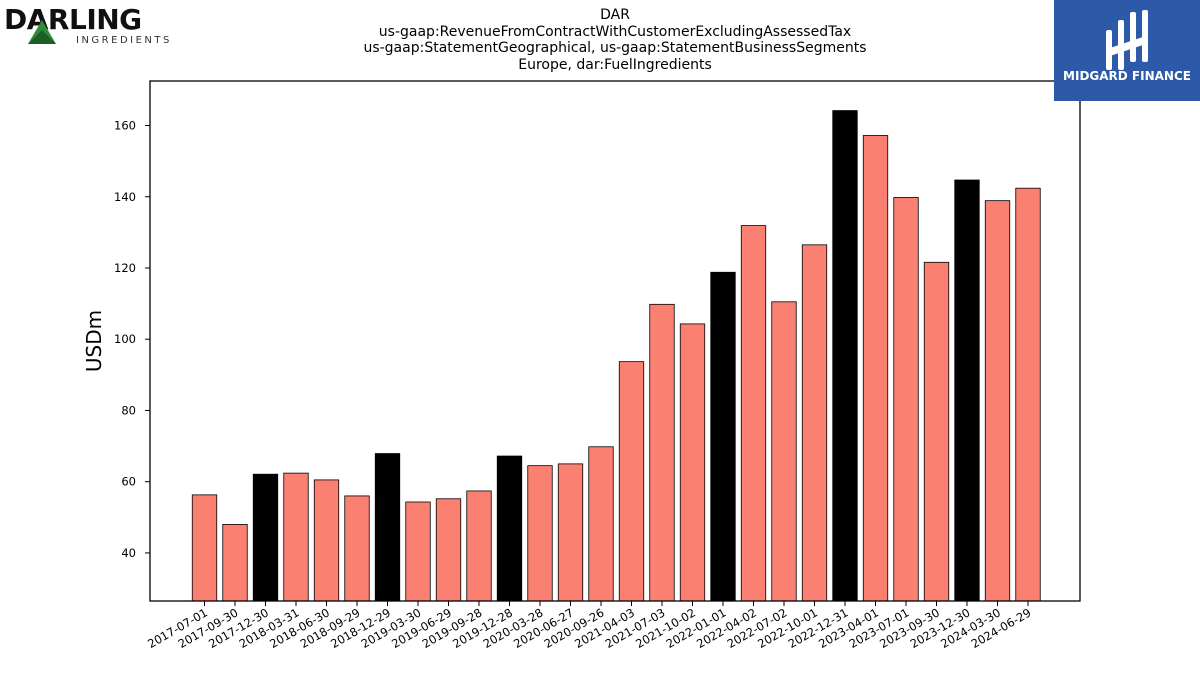 The image size is (1200, 675). Describe the element at coordinates (73, 20) in the screenshot. I see `darling-wordmark: DARLING` at that location.